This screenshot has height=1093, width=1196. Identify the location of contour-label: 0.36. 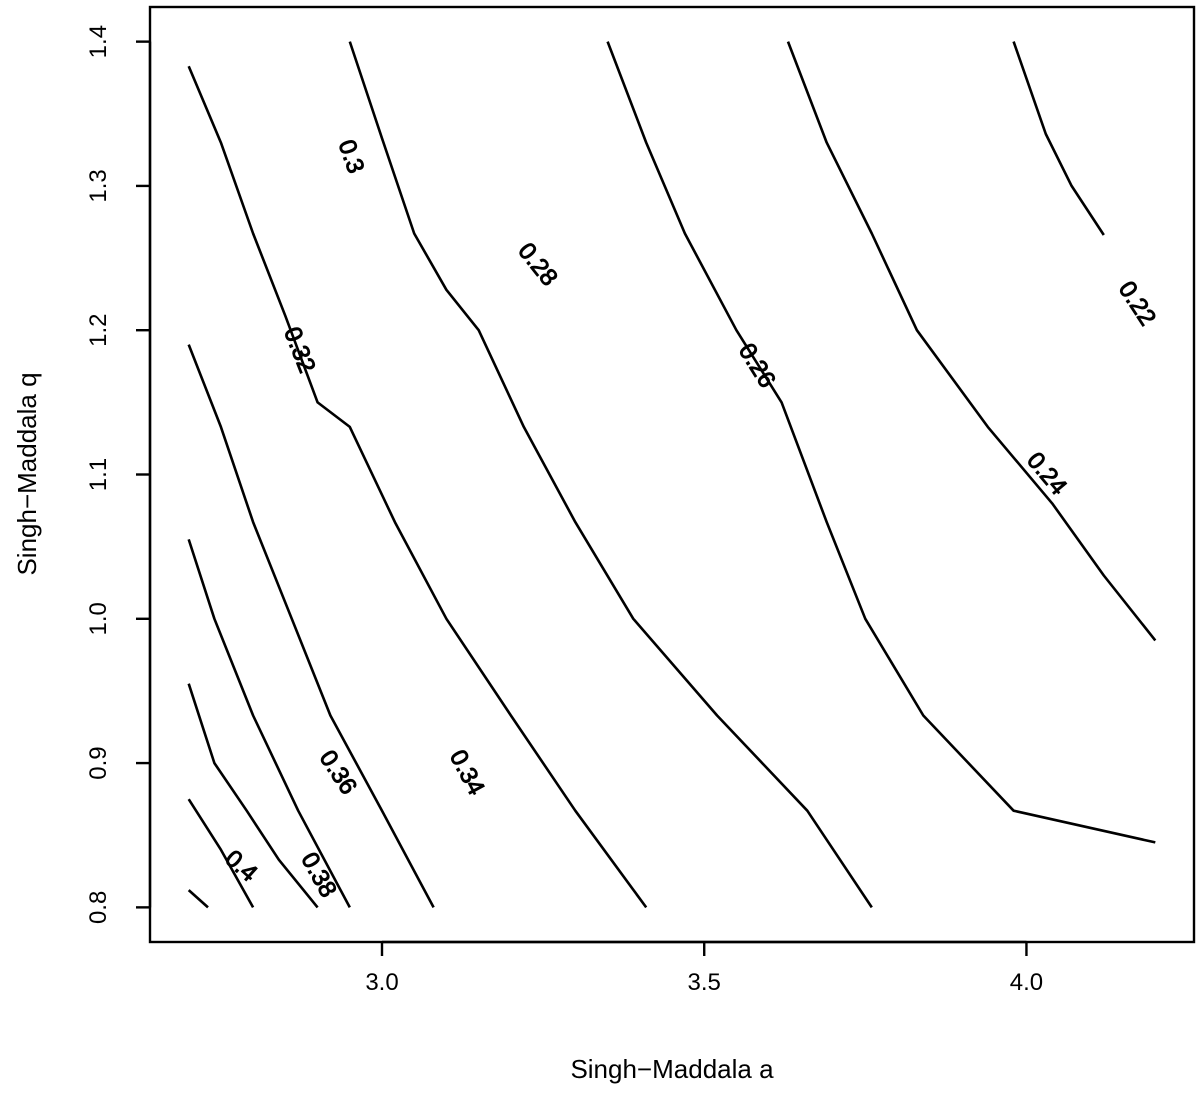
(338, 773).